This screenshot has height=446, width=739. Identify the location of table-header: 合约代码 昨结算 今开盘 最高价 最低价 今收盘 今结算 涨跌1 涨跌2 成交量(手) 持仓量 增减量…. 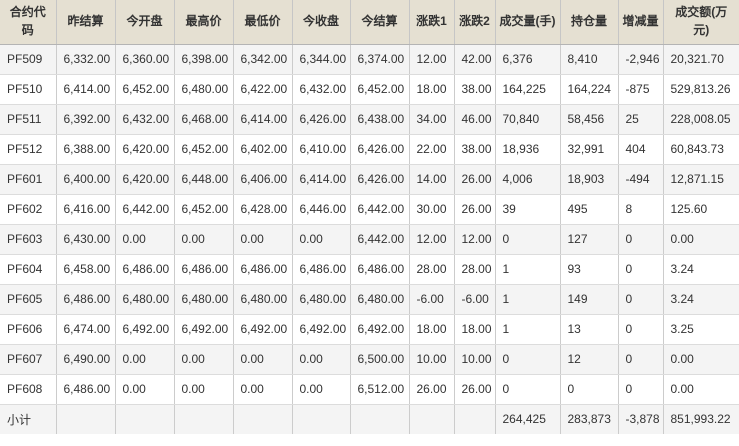
(369, 22).